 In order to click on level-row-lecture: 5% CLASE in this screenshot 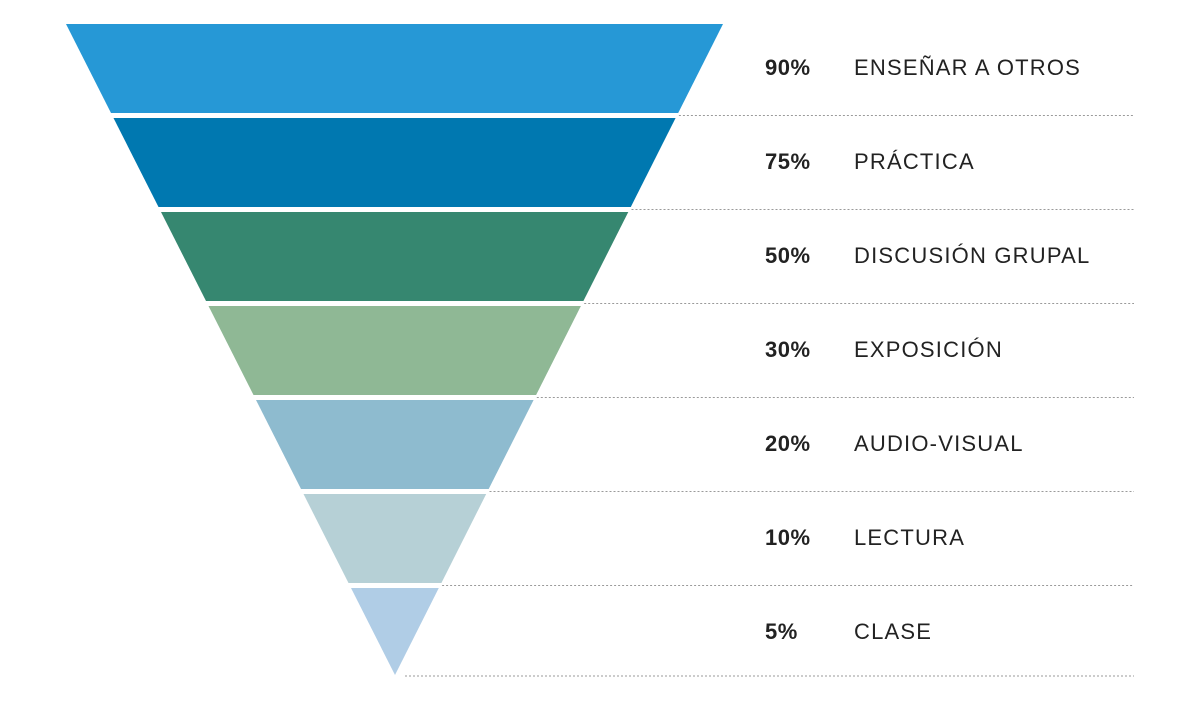, I will do `click(600, 635)`.